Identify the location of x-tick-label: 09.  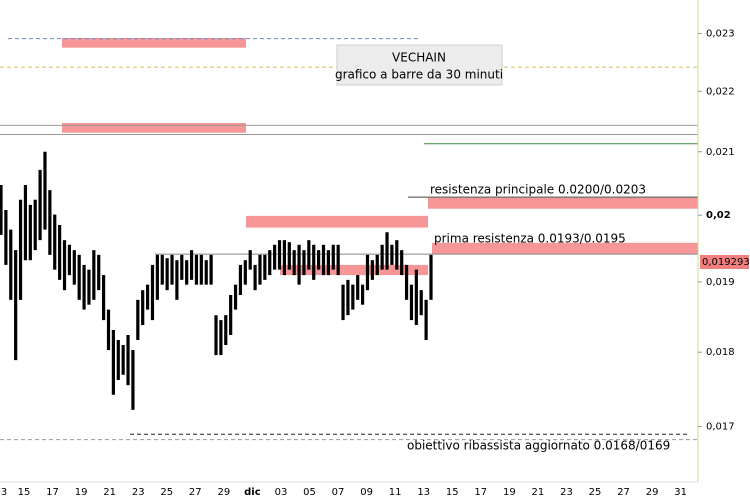
(366, 492).